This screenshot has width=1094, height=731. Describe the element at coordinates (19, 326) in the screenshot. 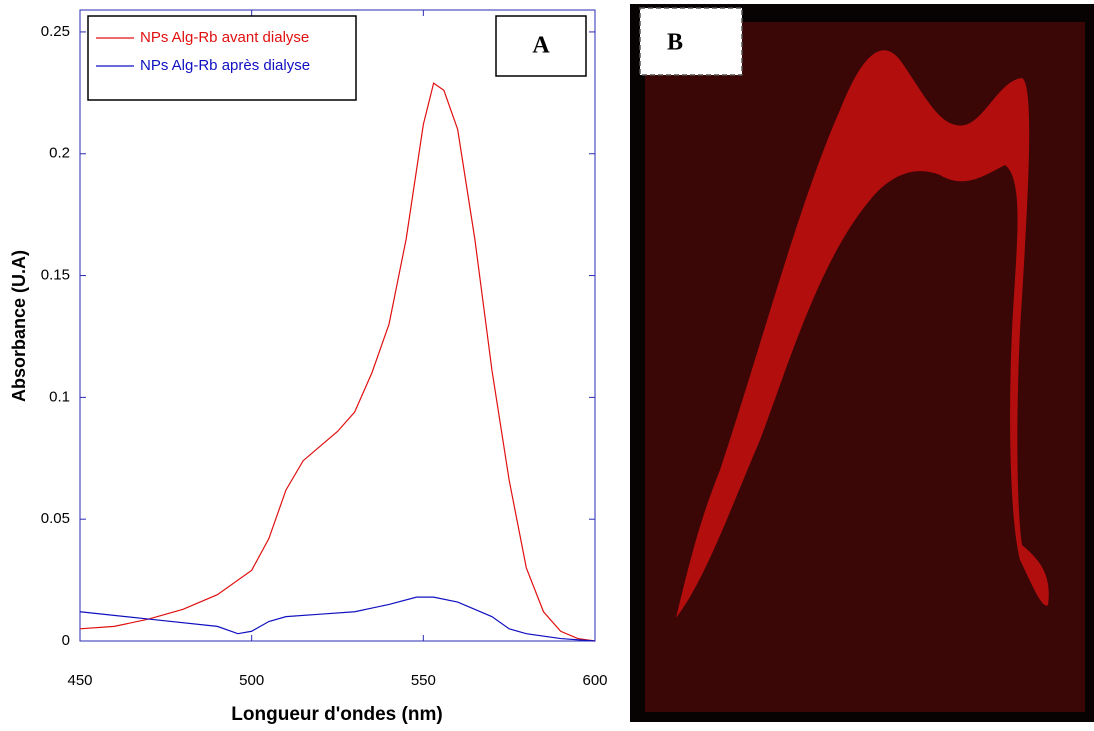

I see `y-axis-label: Absorbance (U.A)` at that location.